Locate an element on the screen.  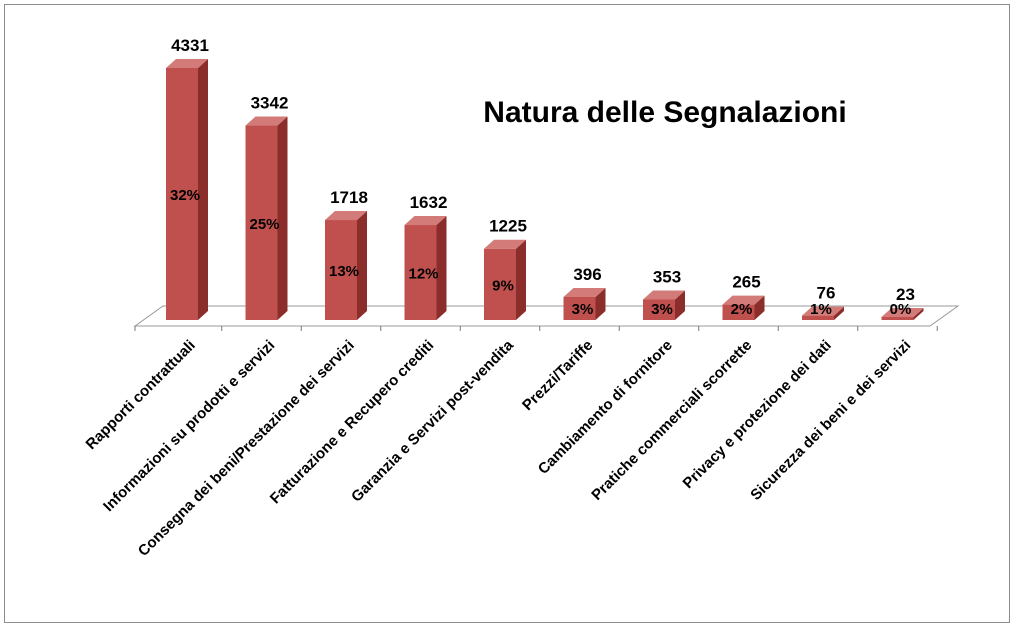
data-label: 4331 is located at coordinates (190, 45).